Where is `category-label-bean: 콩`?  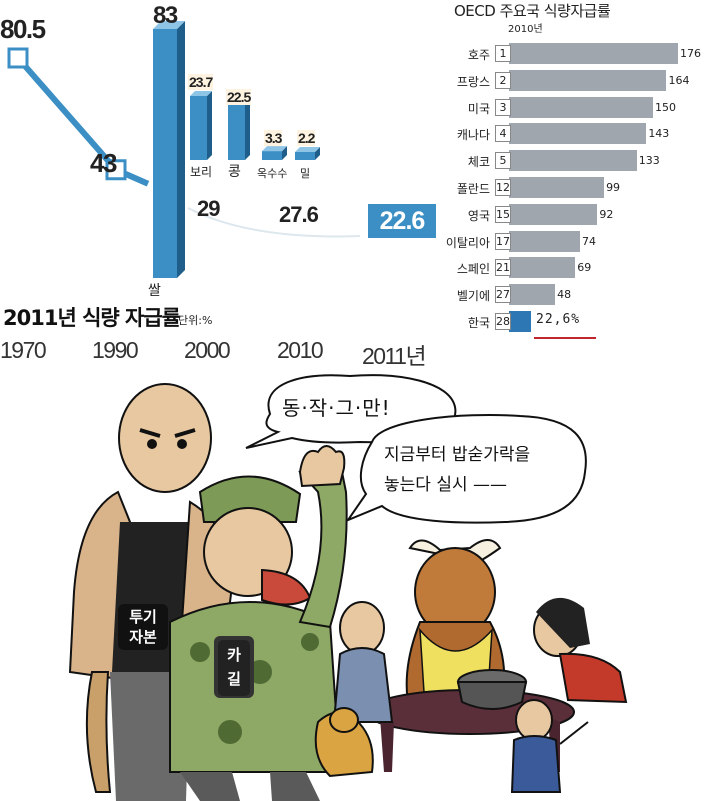
category-label-bean: 콩 is located at coordinates (234, 172).